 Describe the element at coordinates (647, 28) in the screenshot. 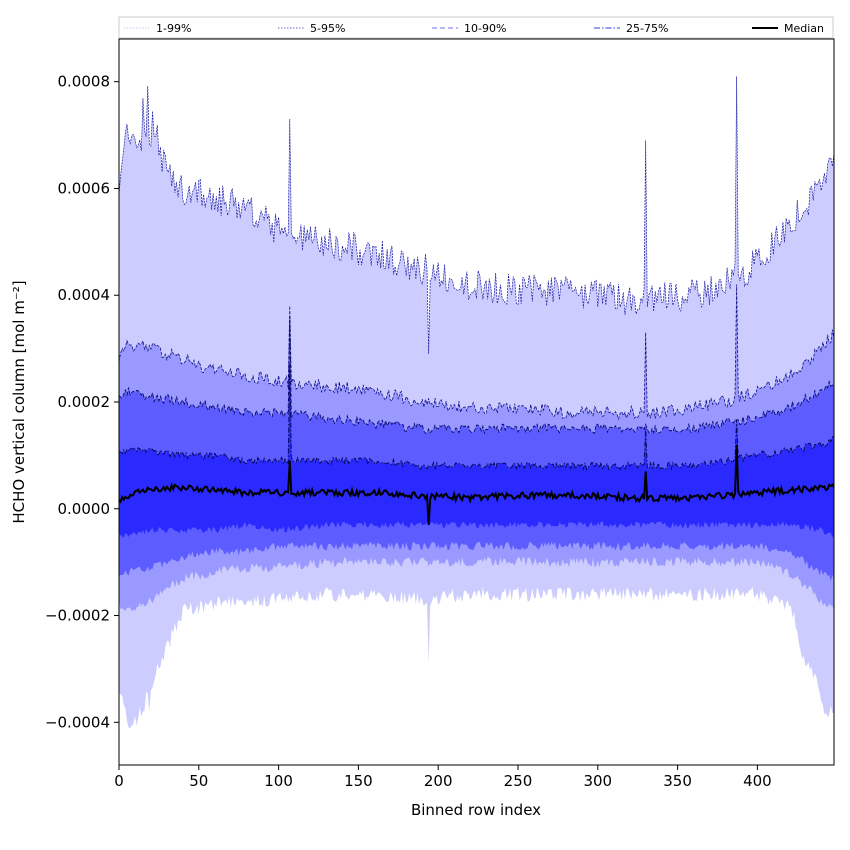

I see `legend-label: 25-75%` at that location.